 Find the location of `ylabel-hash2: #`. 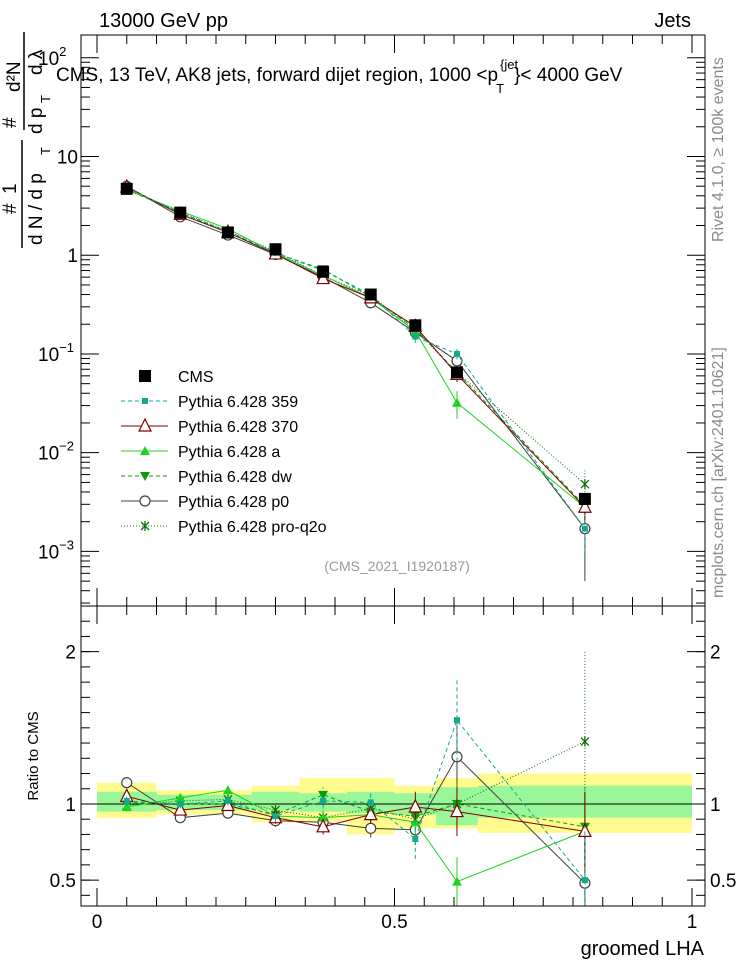

ylabel-hash2: # is located at coordinates (10, 122).